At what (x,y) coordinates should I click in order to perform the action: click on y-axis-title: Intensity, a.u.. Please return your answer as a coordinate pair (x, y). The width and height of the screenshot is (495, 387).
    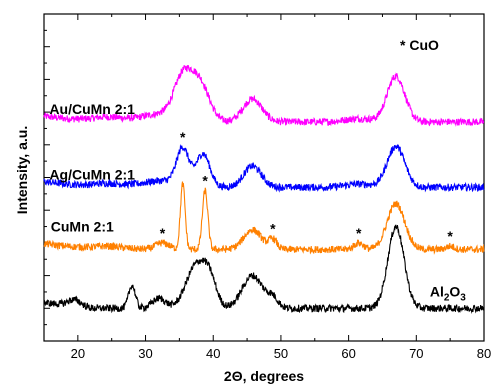
    Looking at the image, I should click on (22, 170).